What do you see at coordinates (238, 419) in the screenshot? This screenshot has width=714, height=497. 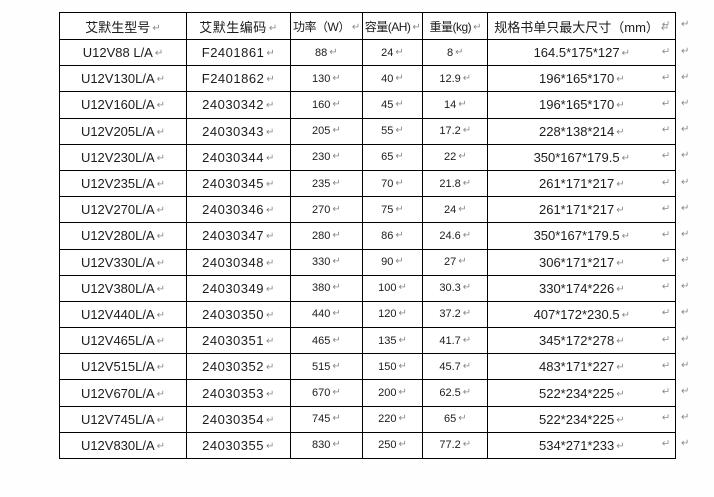 I see `cell-code: 24030354 ↵` at bounding box center [238, 419].